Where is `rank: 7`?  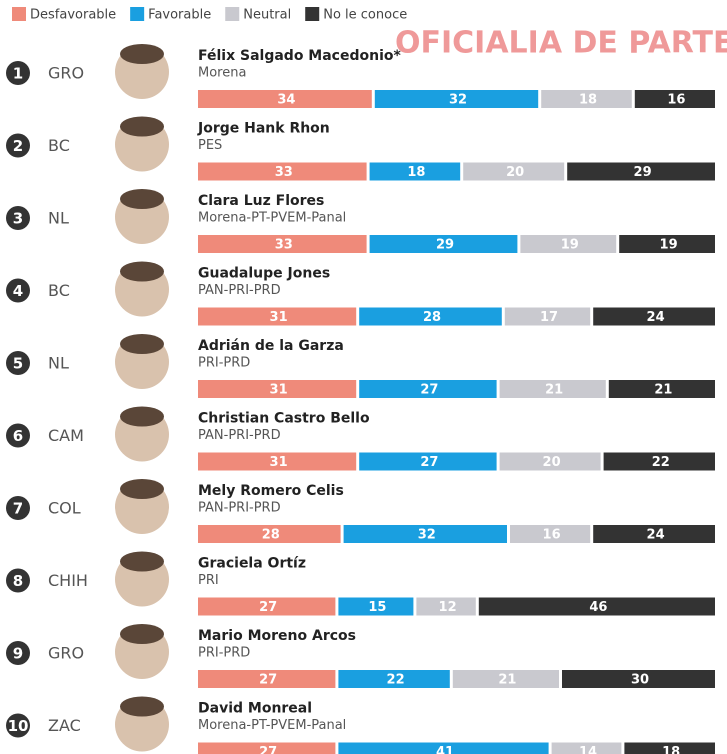 rank: 7 is located at coordinates (18, 509).